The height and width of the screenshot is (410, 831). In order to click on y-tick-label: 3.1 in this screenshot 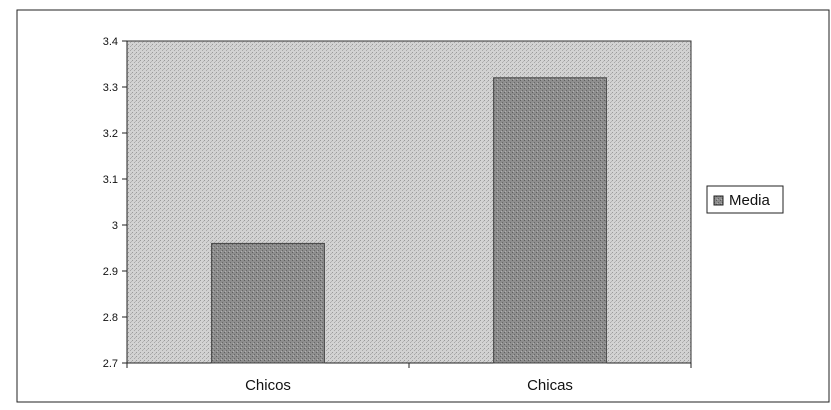, I will do `click(110, 180)`.